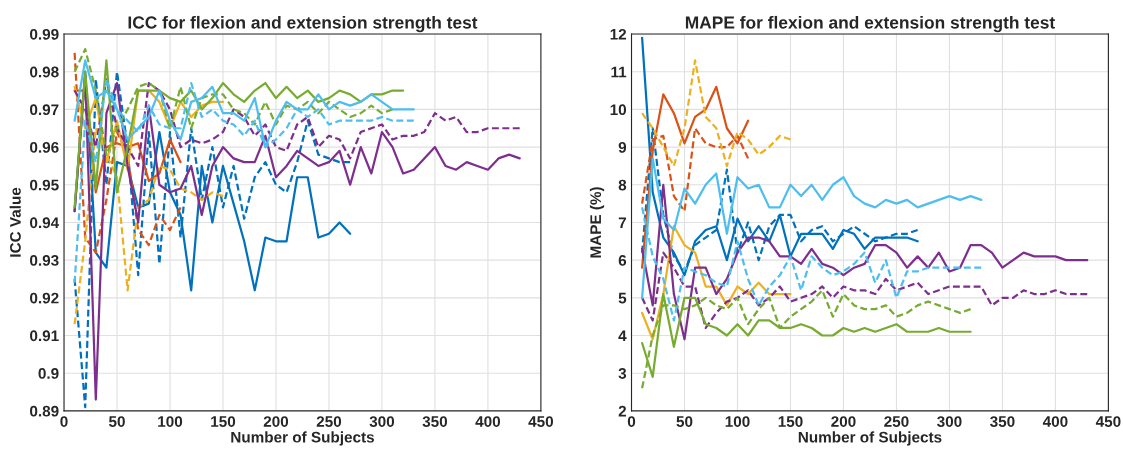  What do you see at coordinates (44, 185) in the screenshot?
I see `y-tick-label: 0.95` at bounding box center [44, 185].